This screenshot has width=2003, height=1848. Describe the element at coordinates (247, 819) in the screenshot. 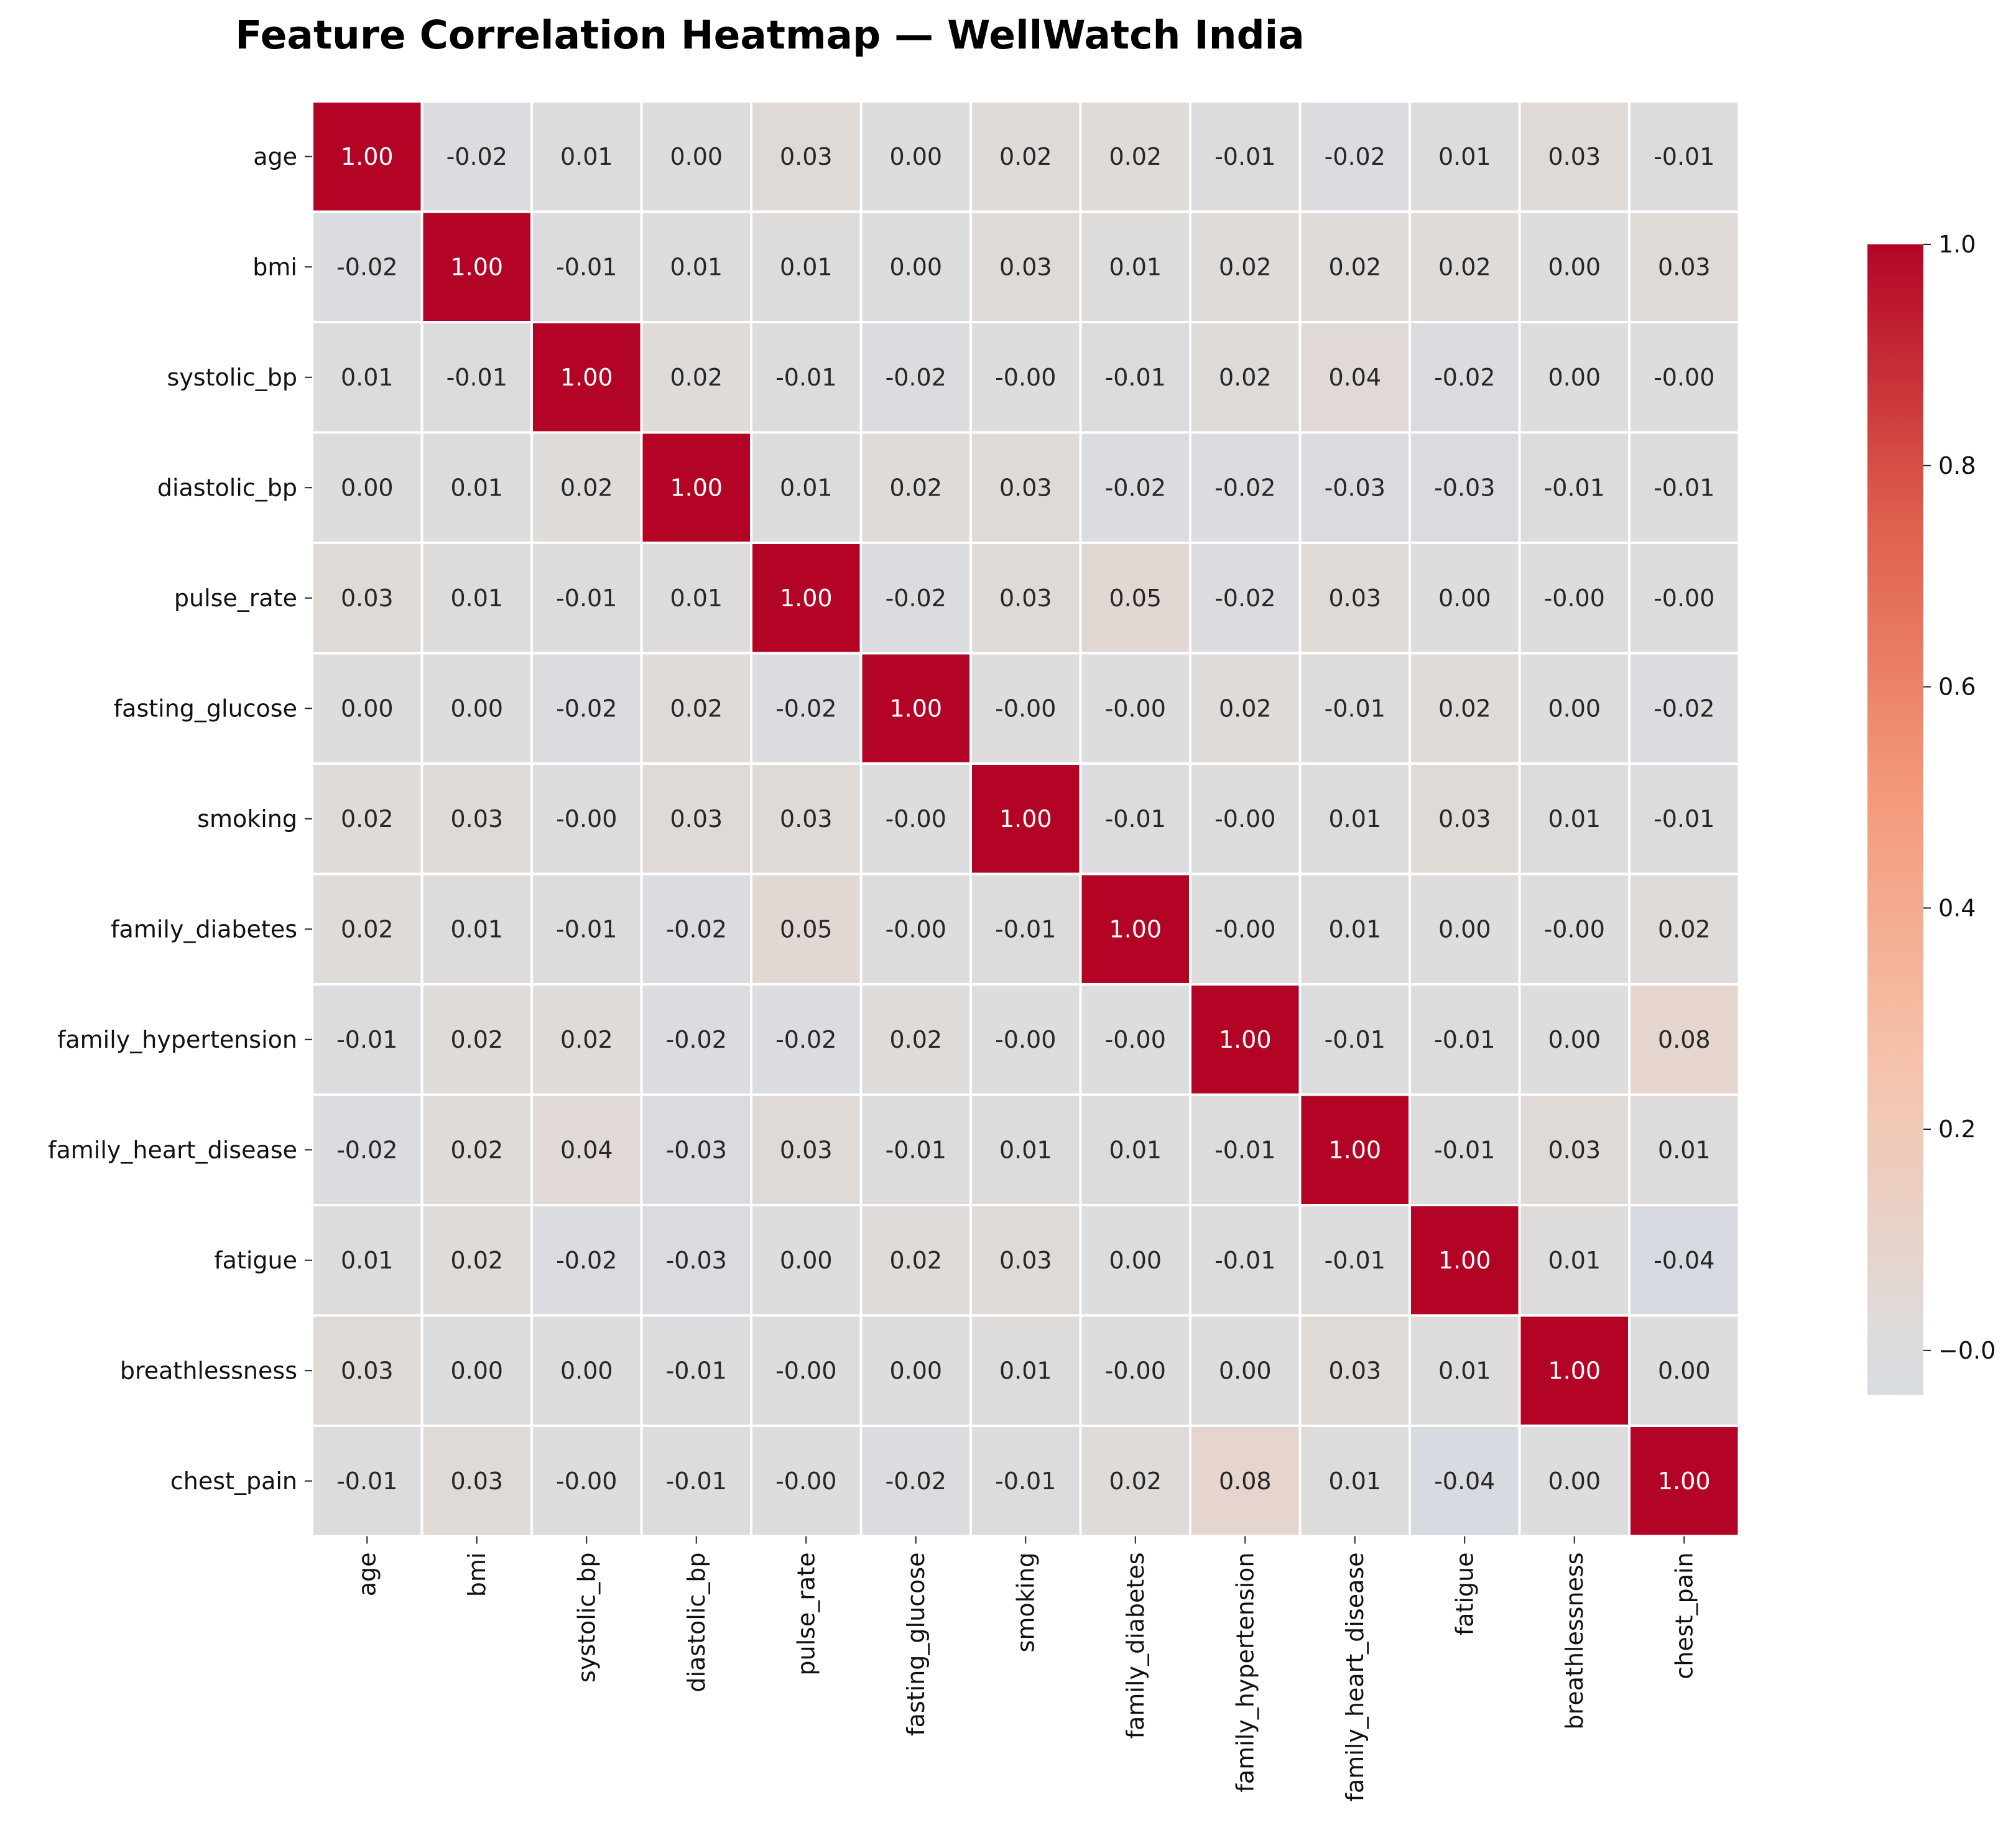

I see `row-label: smoking` at that location.